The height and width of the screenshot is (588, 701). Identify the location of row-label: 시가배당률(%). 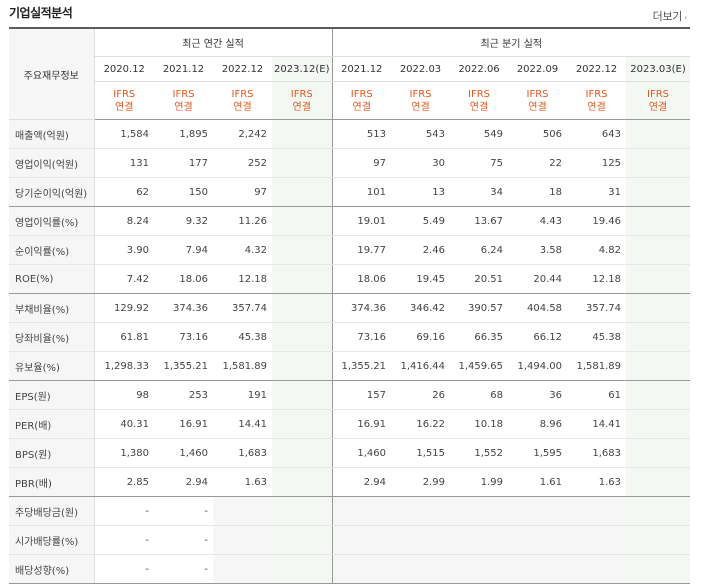
(52, 540).